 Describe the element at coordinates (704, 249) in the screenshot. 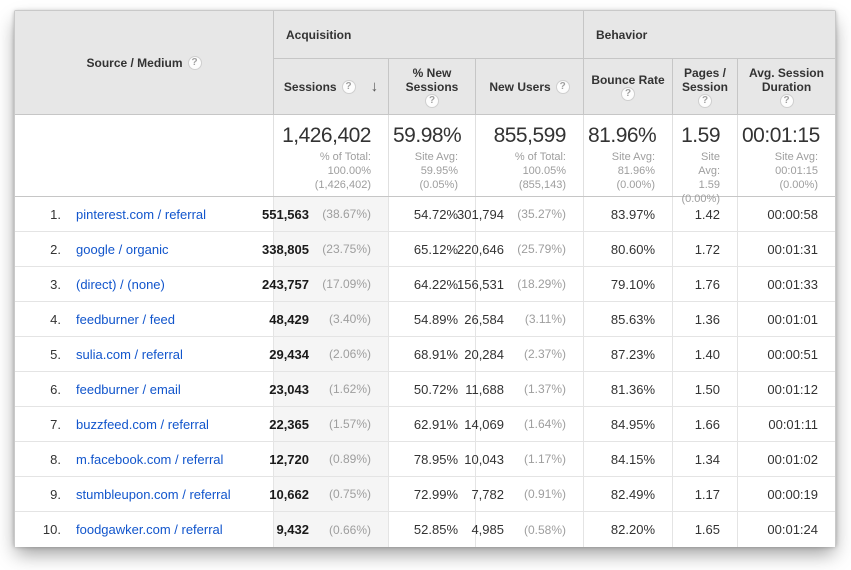

I see `pages-session-cell: 1.72` at that location.